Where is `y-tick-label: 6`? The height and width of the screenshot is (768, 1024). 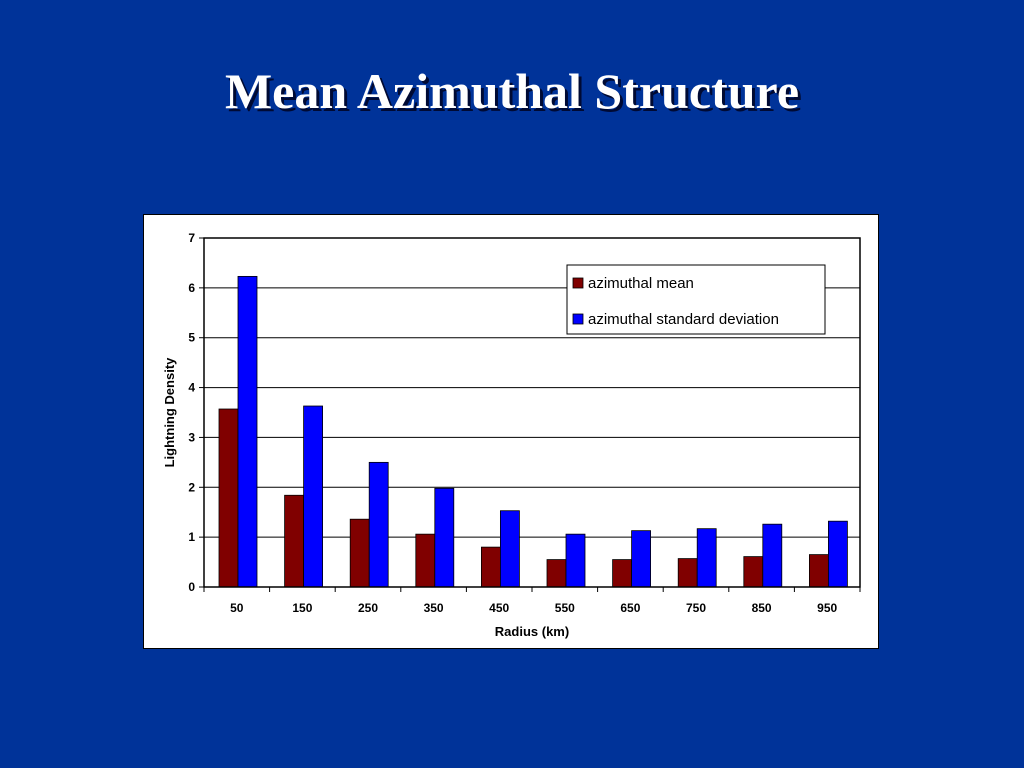
y-tick-label: 6 is located at coordinates (191, 288).